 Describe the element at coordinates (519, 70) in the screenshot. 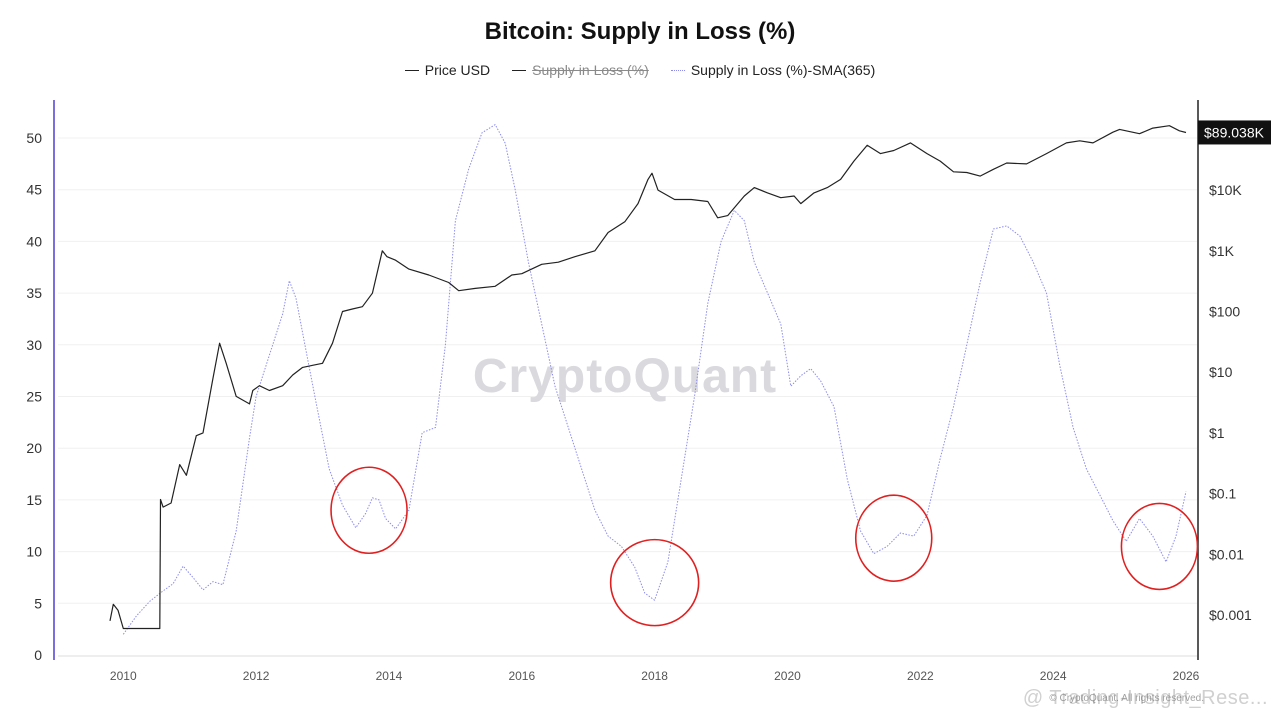

I see `legend-swatch-supply-in-loss` at that location.